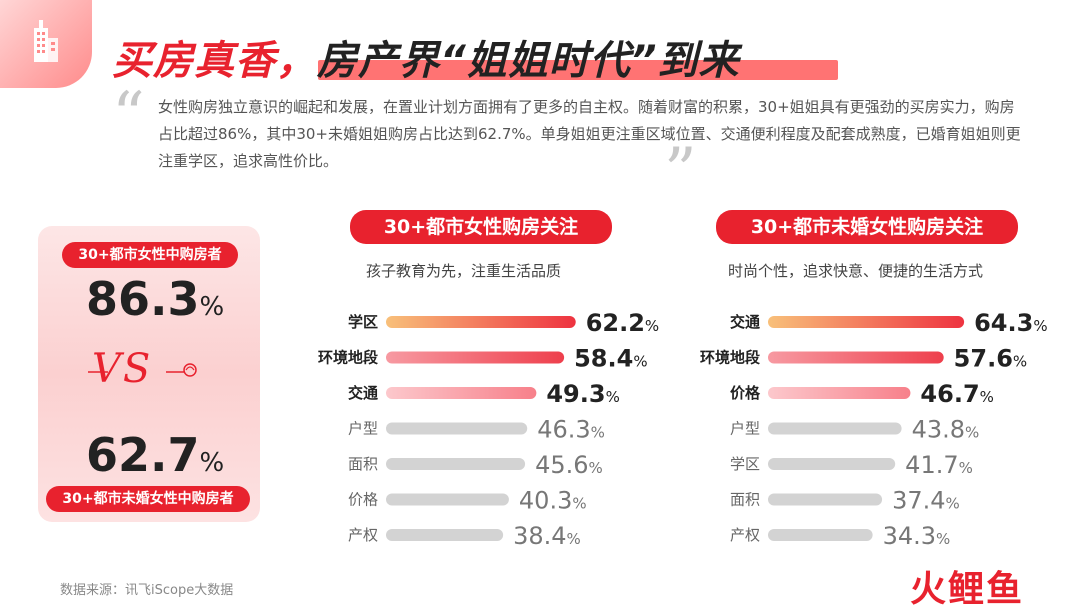  Describe the element at coordinates (363, 393) in the screenshot. I see `chart1-category-label: 交通` at that location.